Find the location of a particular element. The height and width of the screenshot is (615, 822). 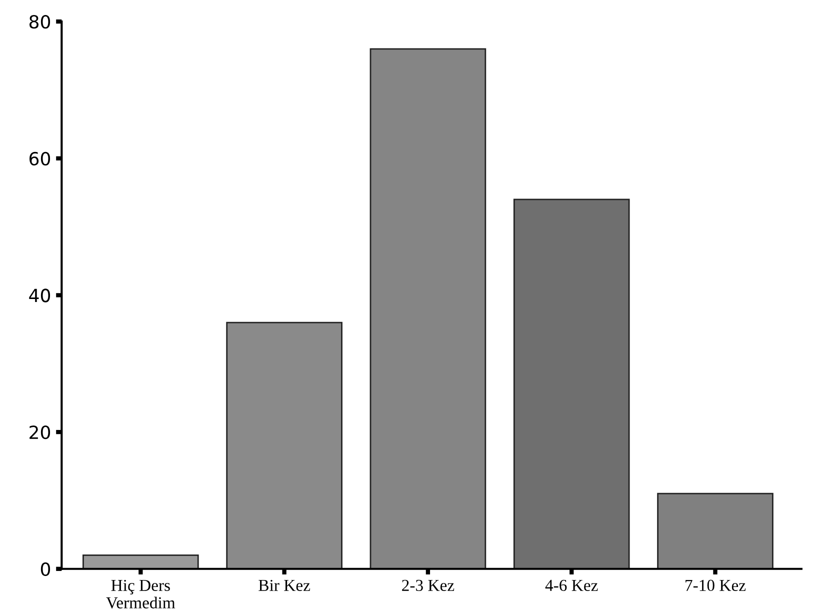

x-tick-label: 2-3 Kez is located at coordinates (428, 586).